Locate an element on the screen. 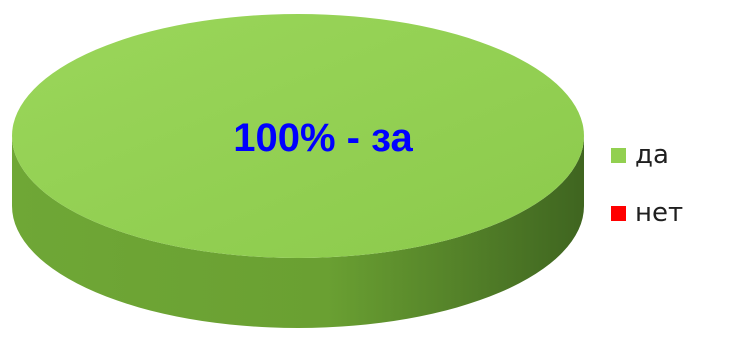  legend-item-da: да is located at coordinates (640, 155).